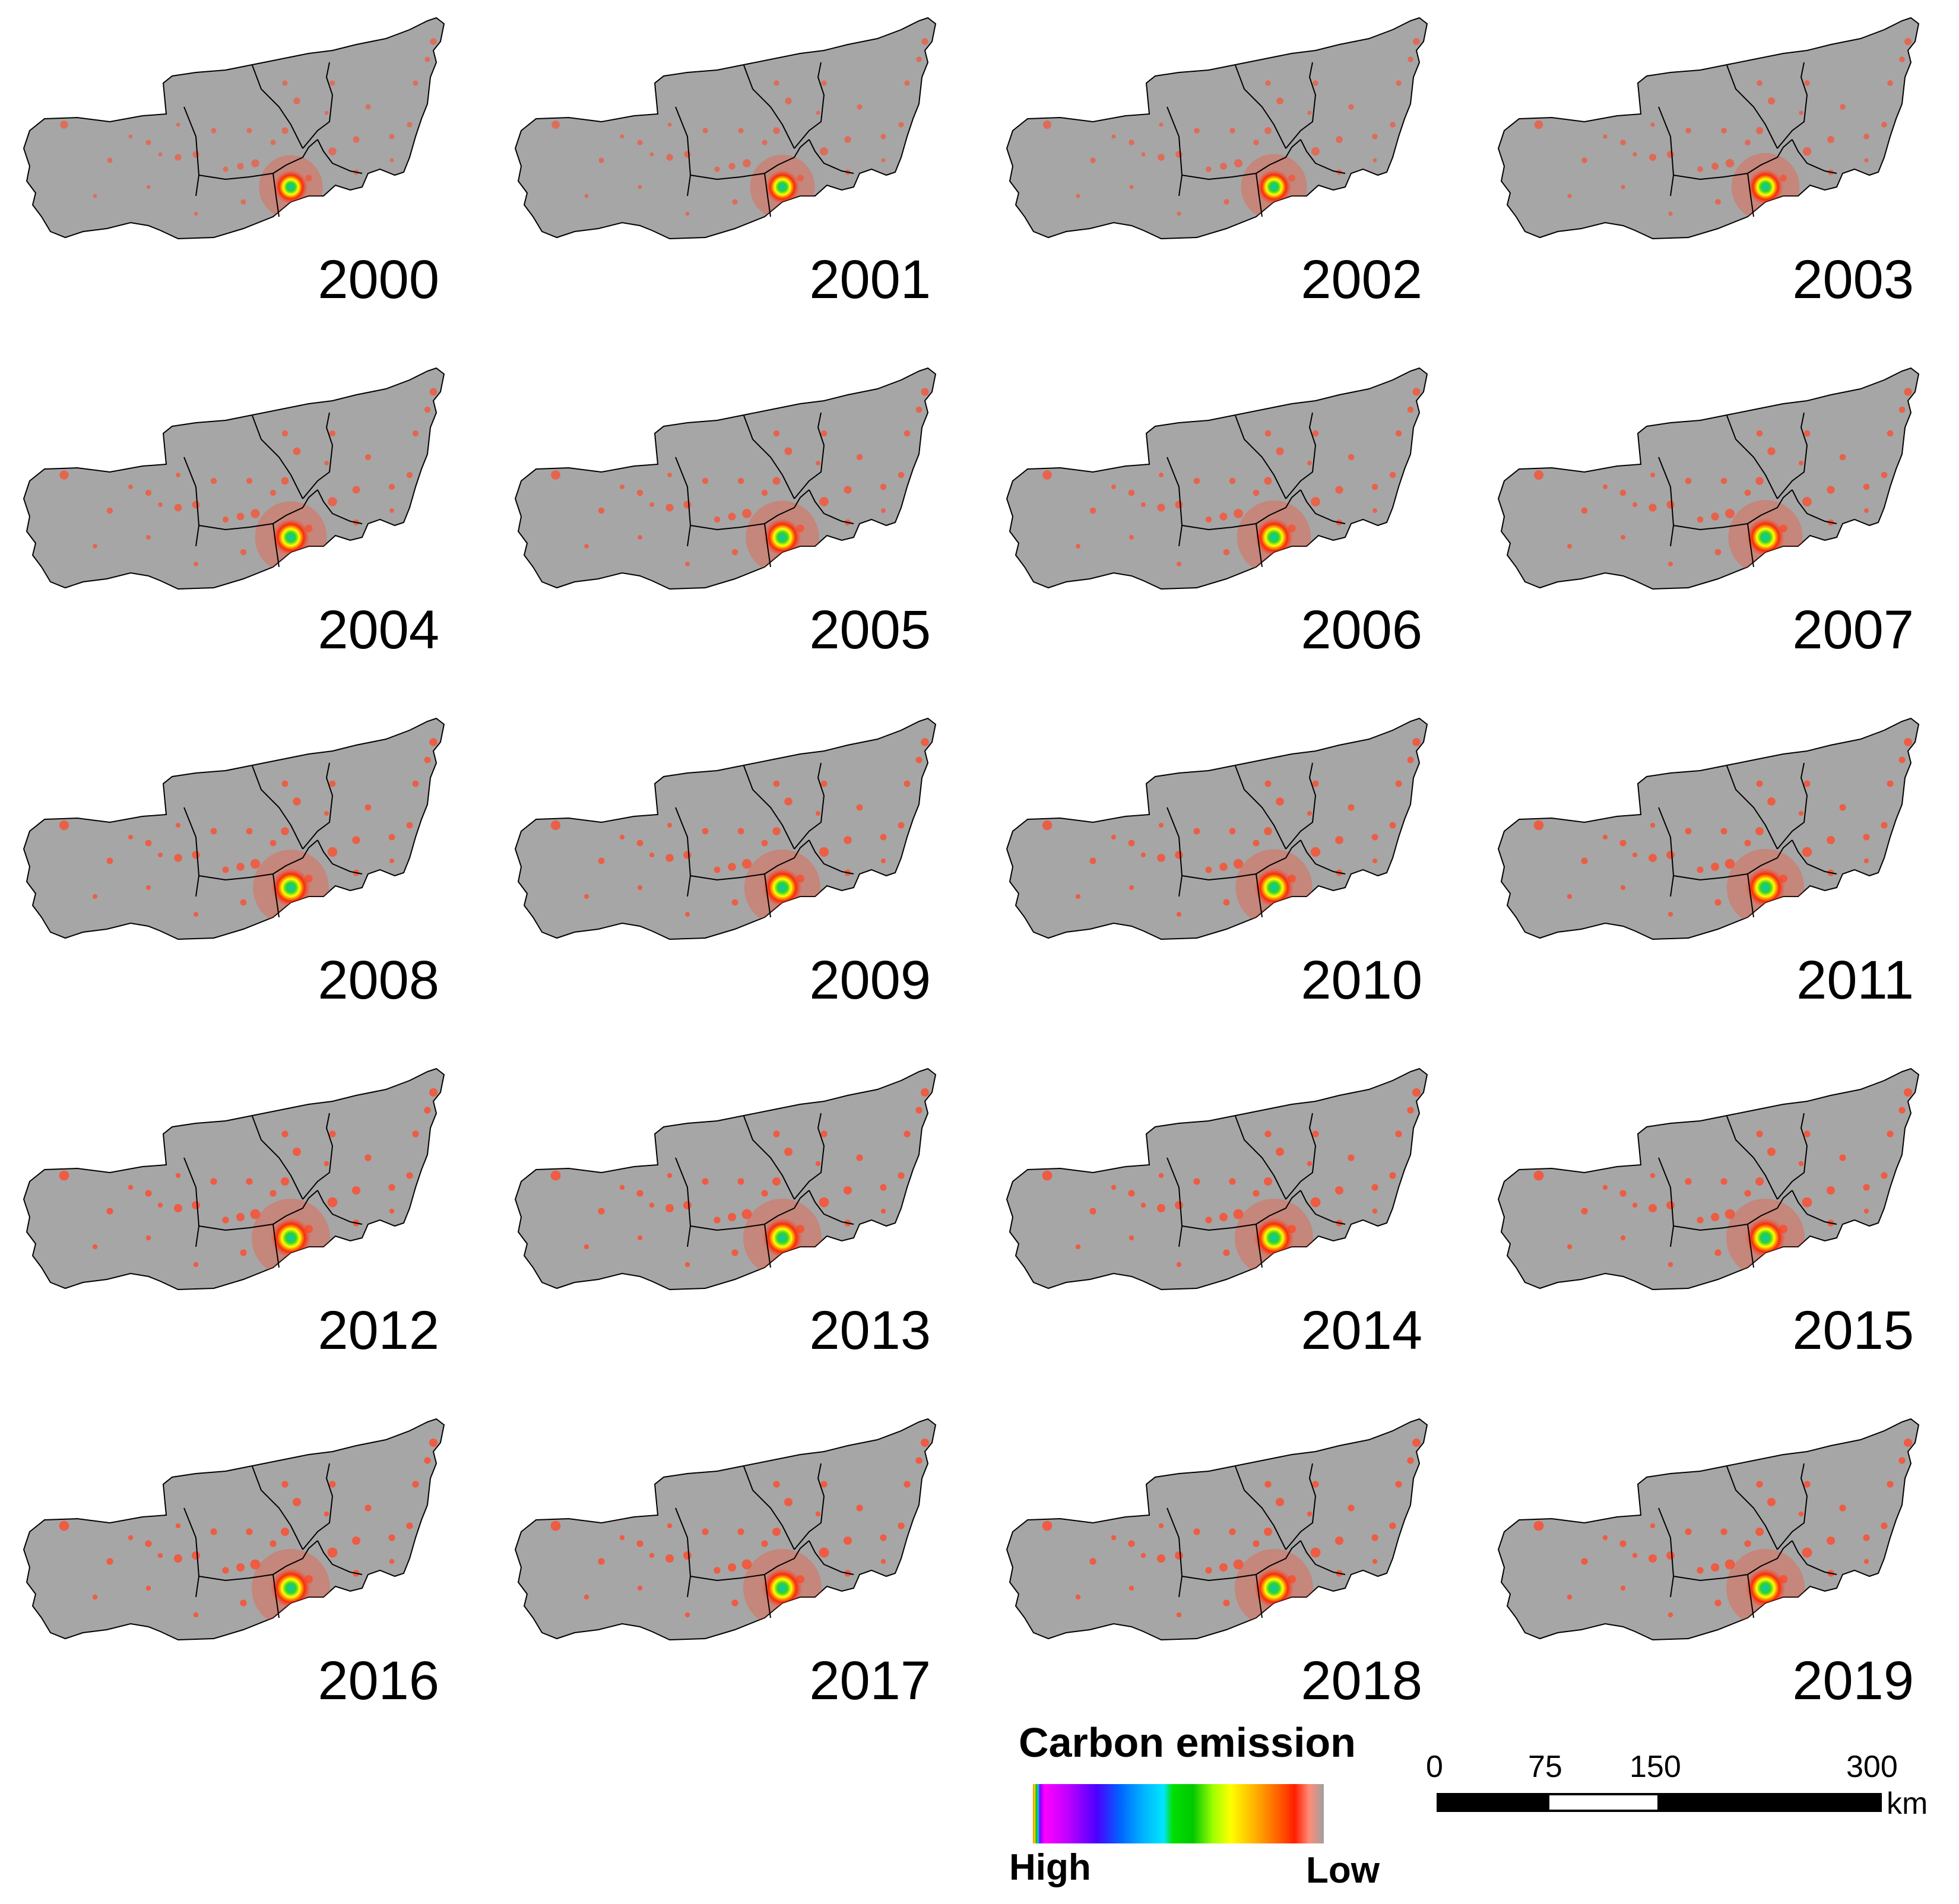  Describe the element at coordinates (1274, 887) in the screenshot. I see `emission-core` at that location.